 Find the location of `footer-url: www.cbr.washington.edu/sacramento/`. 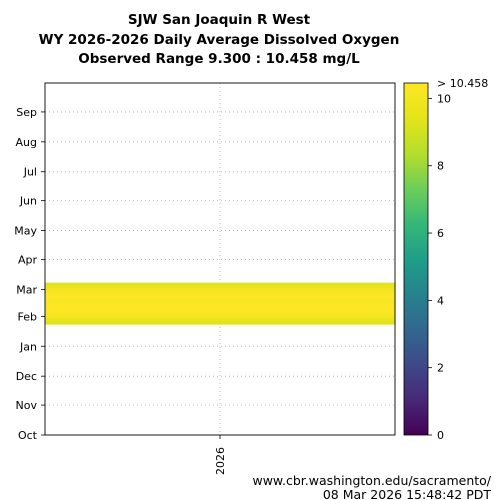

footer-url: www.cbr.washington.edu/sacramento/ is located at coordinates (371, 480).